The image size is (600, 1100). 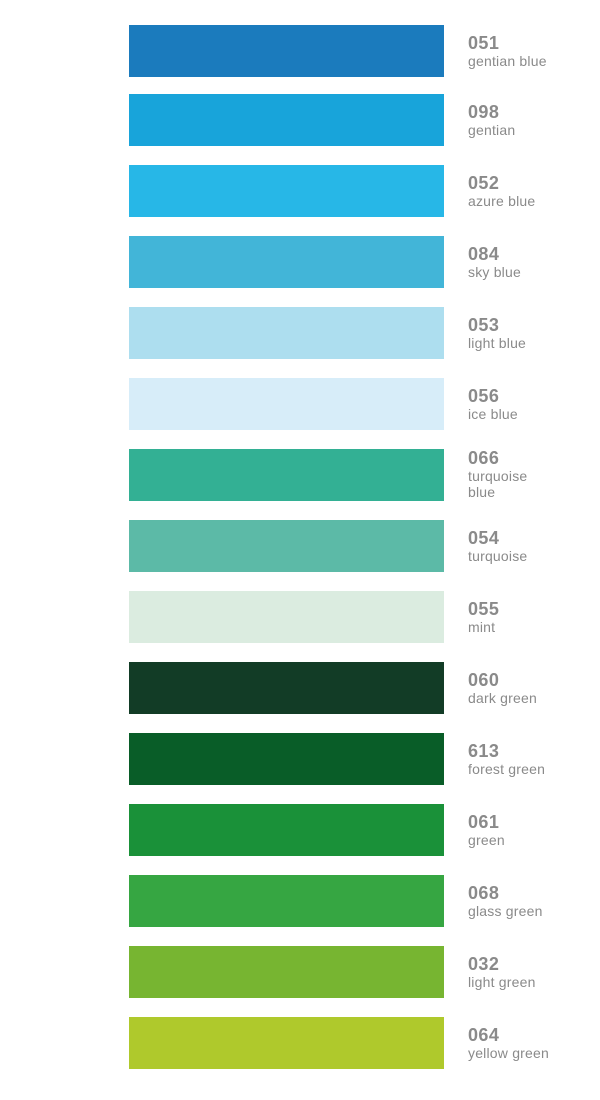 I want to click on swatch-label: 061 green, so click(x=532, y=830).